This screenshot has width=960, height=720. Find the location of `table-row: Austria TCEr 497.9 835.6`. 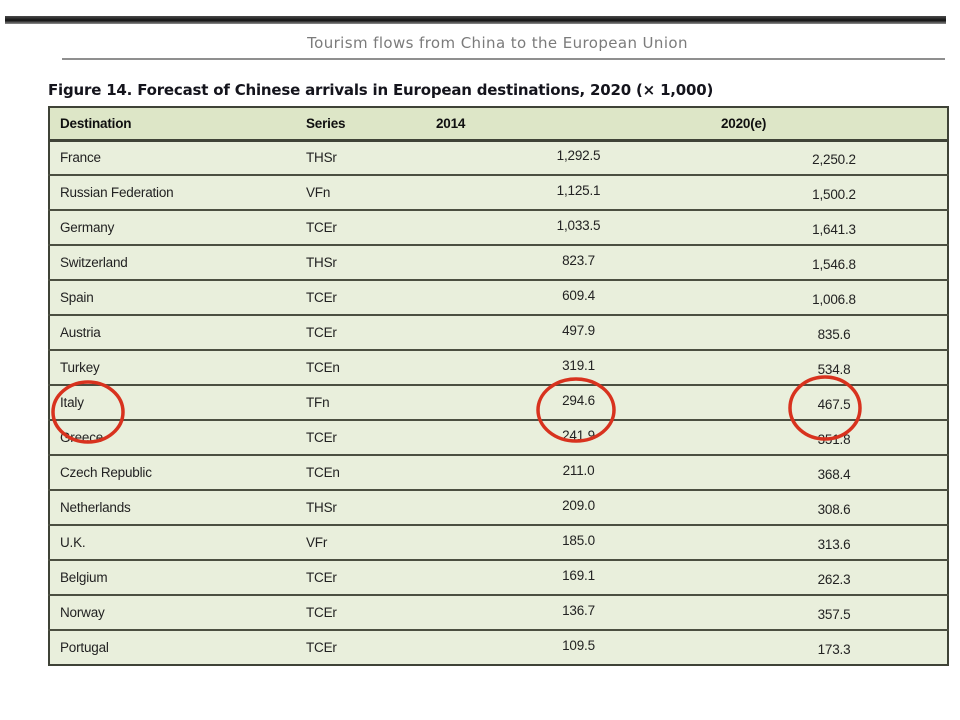

table-row: Austria TCEr 497.9 835.6 is located at coordinates (498, 332).